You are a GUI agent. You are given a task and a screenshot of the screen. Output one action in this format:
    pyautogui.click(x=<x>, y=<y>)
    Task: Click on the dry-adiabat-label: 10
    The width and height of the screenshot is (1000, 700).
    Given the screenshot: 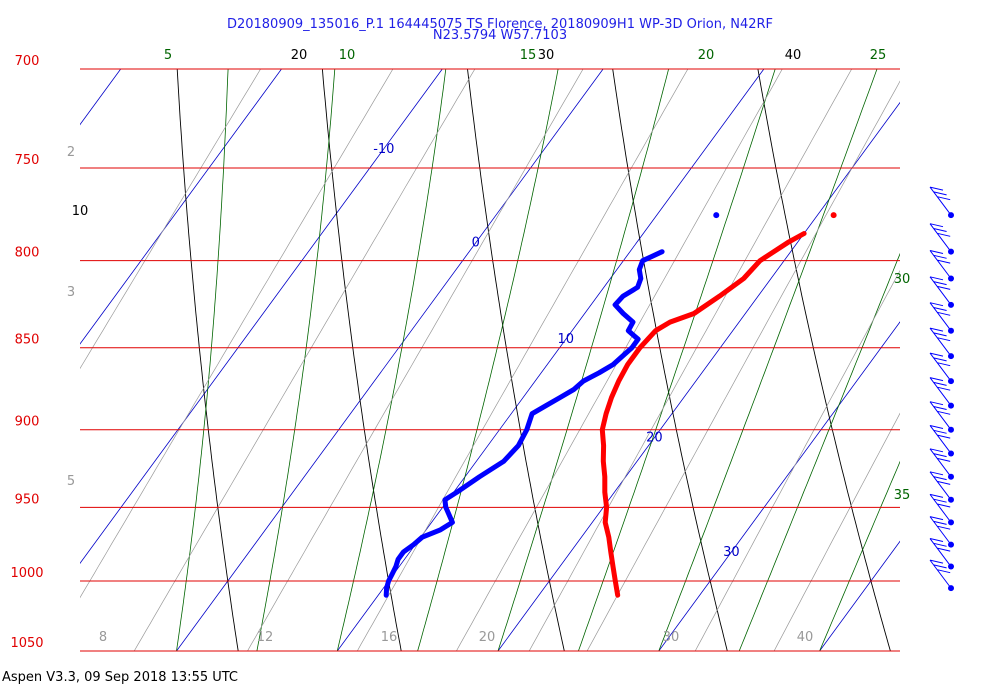 What is the action you would take?
    pyautogui.click(x=80, y=211)
    